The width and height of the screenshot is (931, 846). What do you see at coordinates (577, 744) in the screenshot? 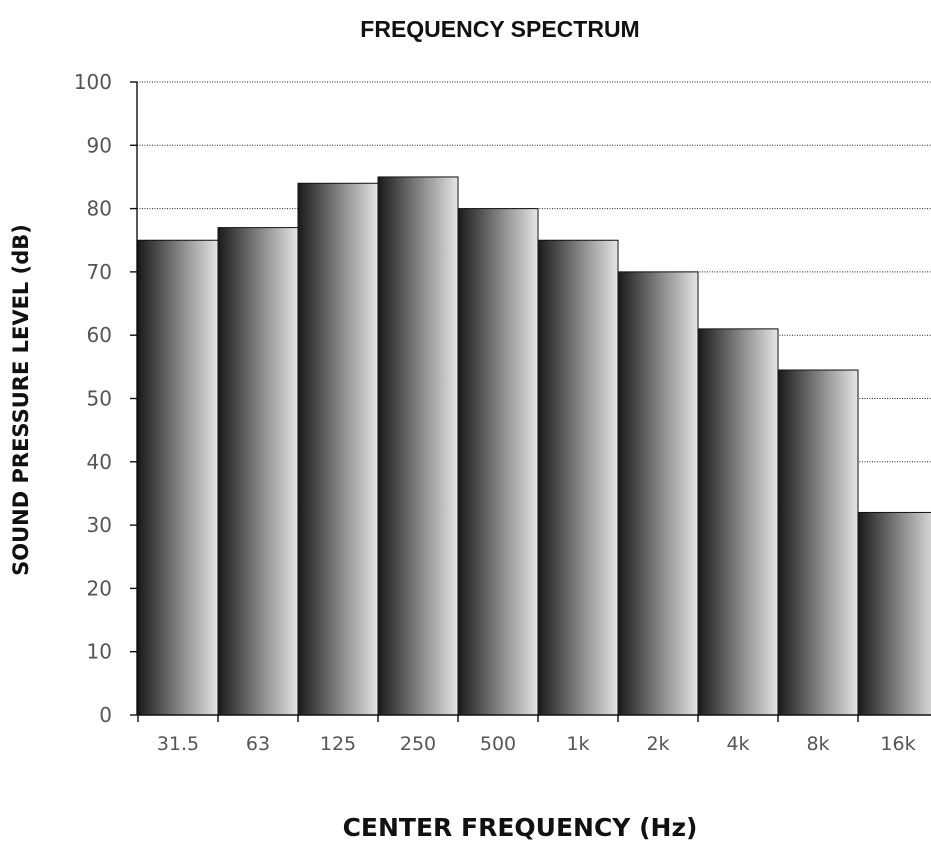
I see `x-tick-label: 1k` at bounding box center [577, 744].